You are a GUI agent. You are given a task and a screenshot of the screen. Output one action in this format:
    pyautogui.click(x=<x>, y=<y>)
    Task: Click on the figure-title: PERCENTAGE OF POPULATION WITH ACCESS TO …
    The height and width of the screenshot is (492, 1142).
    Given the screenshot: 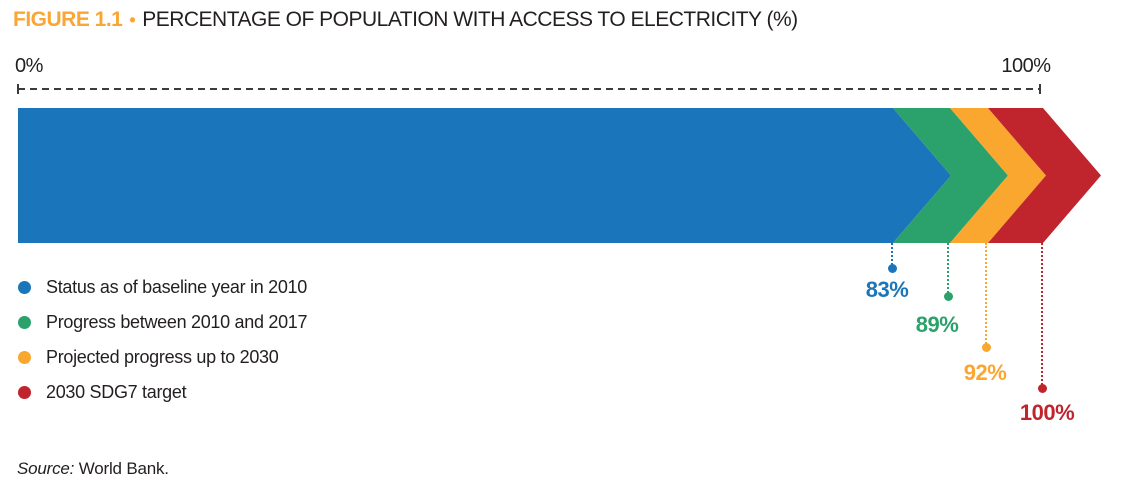 What is the action you would take?
    pyautogui.click(x=470, y=19)
    